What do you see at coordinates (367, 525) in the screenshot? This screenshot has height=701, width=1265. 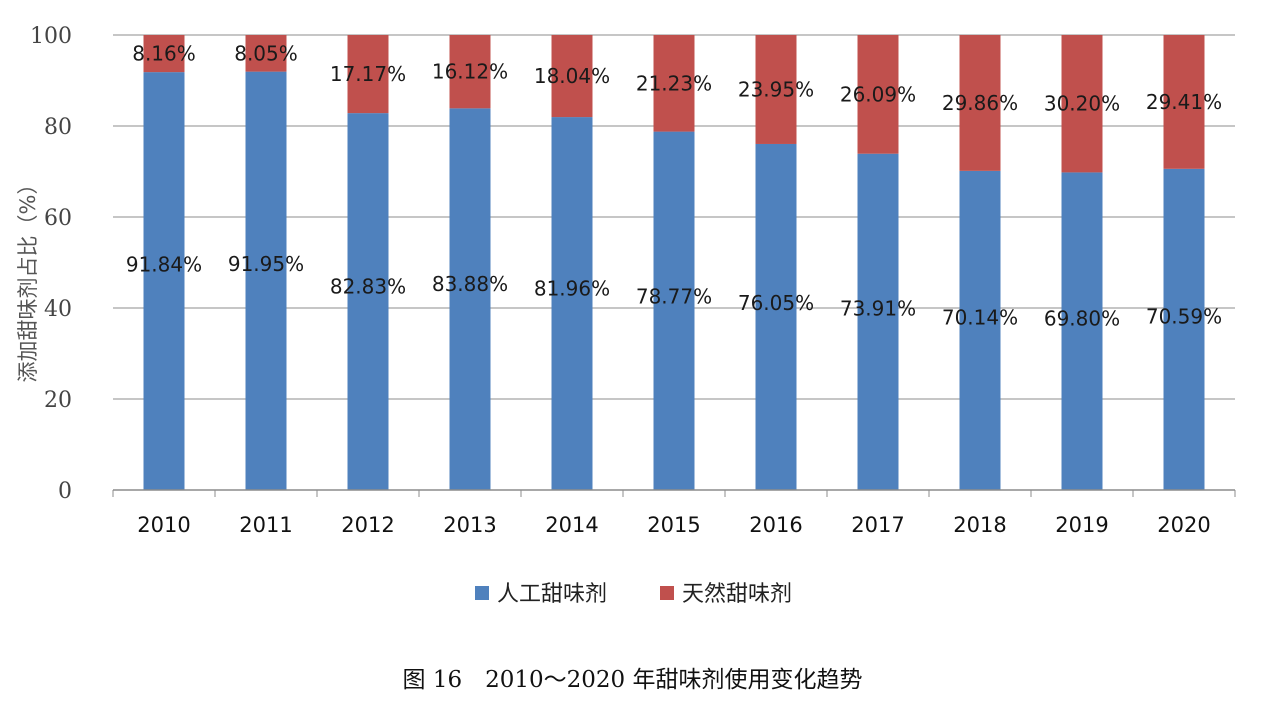 I see `x-tick-label: 2012` at bounding box center [367, 525].